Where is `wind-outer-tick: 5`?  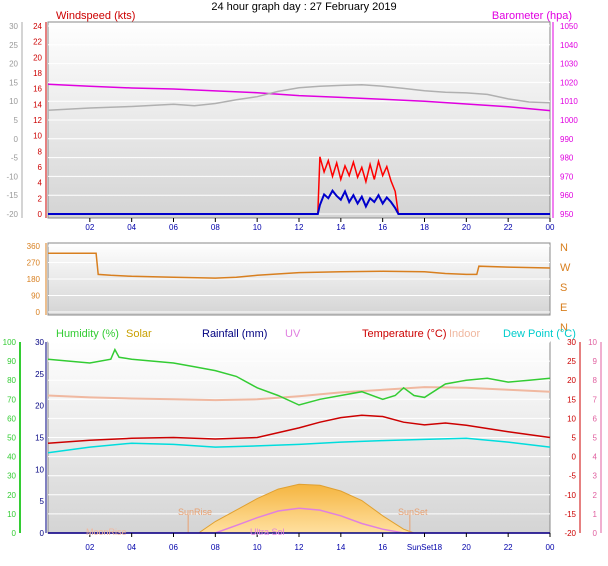 wind-outer-tick: 5 is located at coordinates (16, 120).